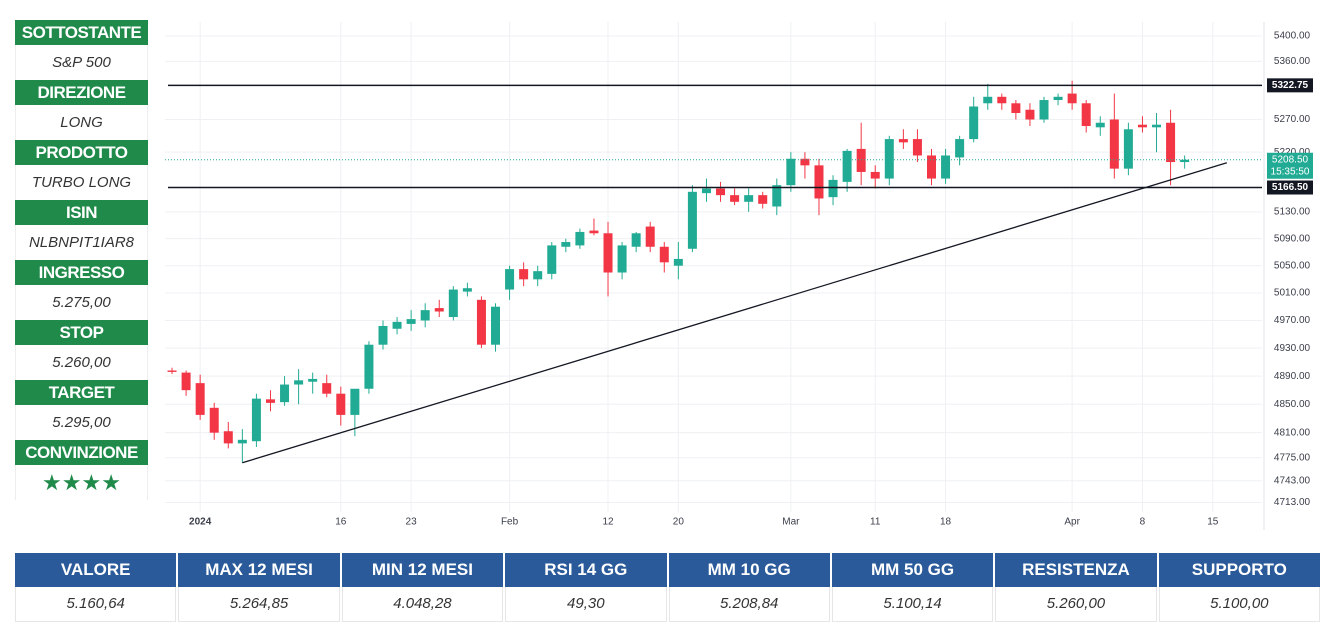 The width and height of the screenshot is (1332, 628). What do you see at coordinates (912, 570) in the screenshot?
I see `table-header: MM 50 GG` at bounding box center [912, 570].